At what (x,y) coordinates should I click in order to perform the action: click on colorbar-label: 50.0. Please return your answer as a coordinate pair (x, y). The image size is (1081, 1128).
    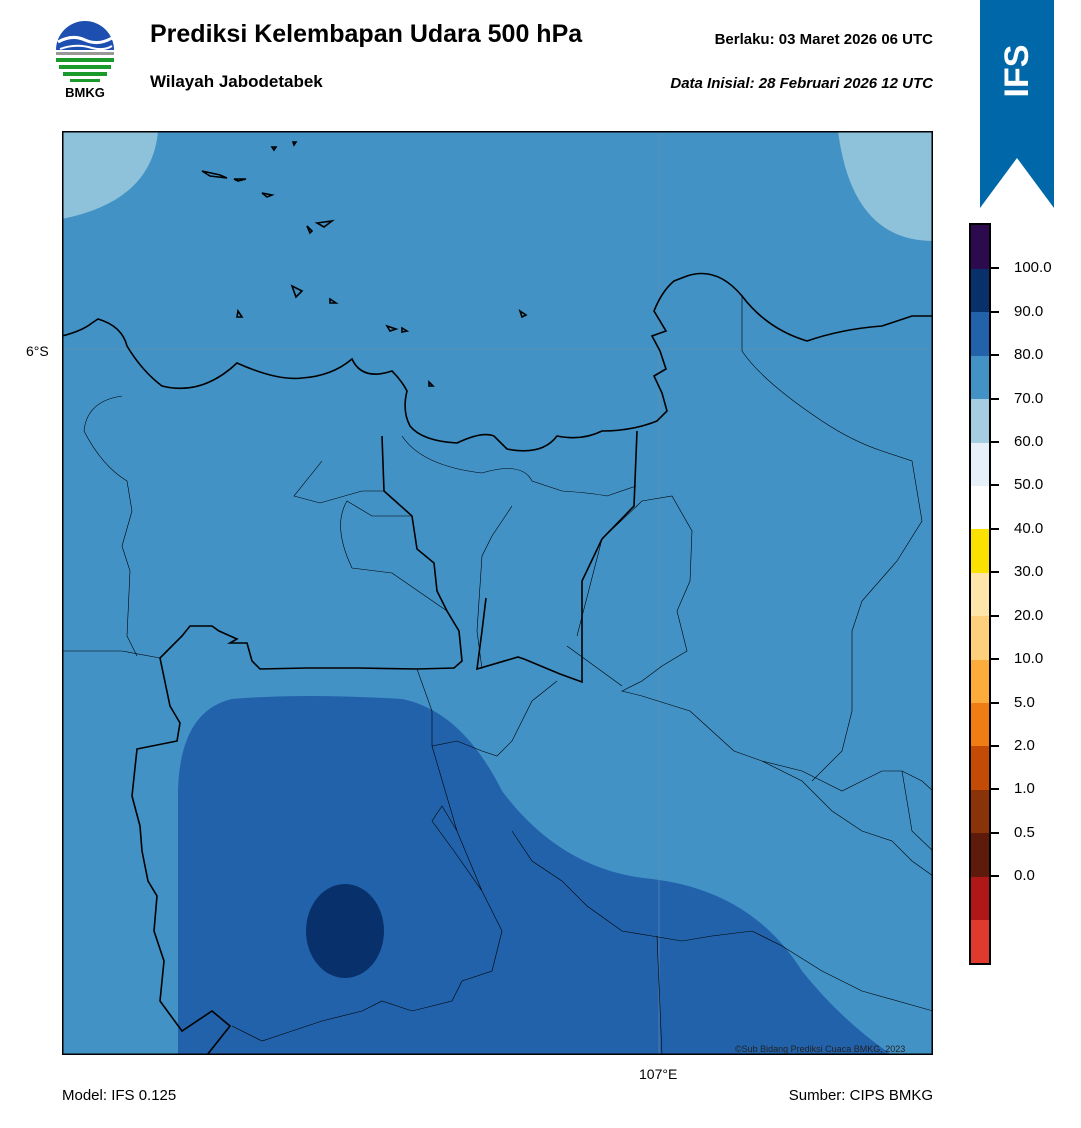
    Looking at the image, I should click on (1029, 485).